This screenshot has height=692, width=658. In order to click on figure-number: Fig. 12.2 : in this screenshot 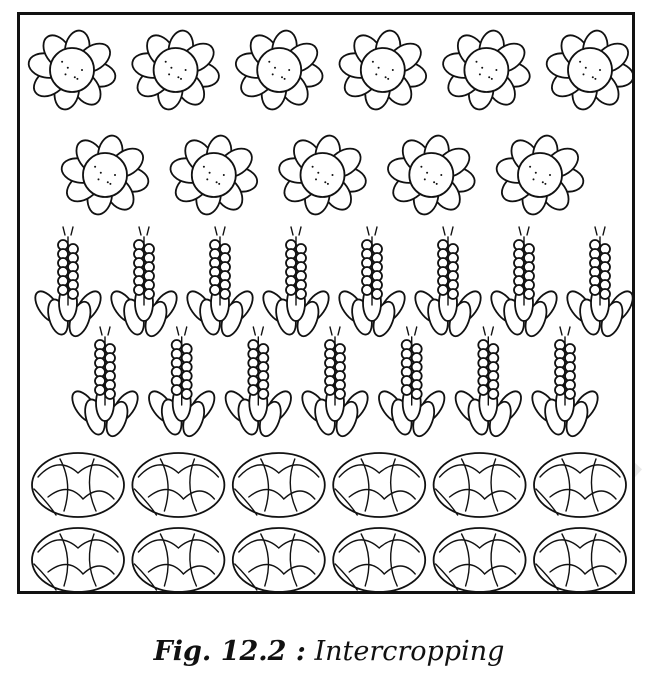, I will do `click(229, 651)`.